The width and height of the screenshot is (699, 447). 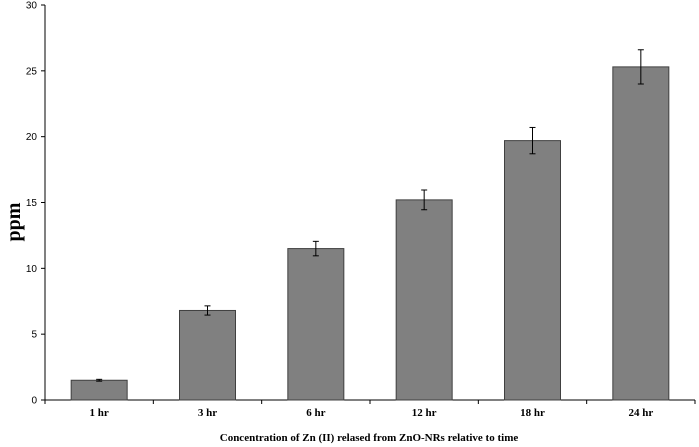 What do you see at coordinates (34, 401) in the screenshot?
I see `y-tick-label: 0` at bounding box center [34, 401].